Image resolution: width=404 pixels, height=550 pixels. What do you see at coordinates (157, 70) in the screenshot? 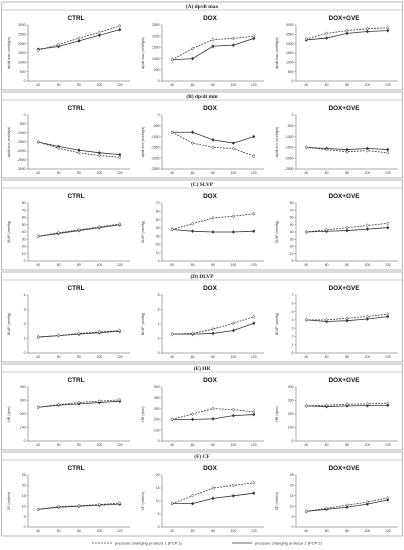
I see `y-tick-label: 500` at bounding box center [157, 70].